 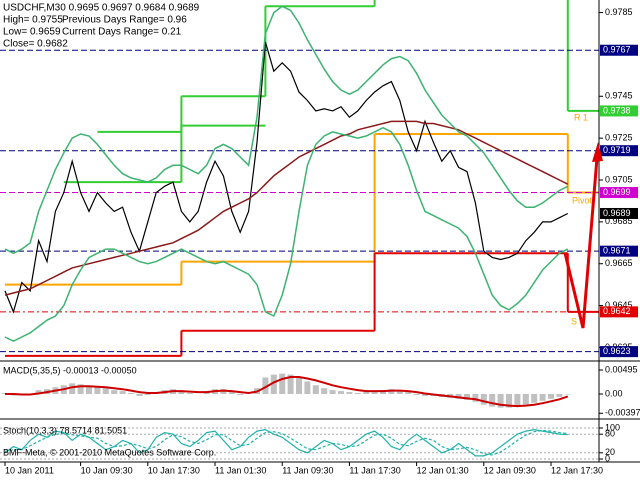 I want to click on x-tick-label: 11 Jan 09:30, so click(x=307, y=470).